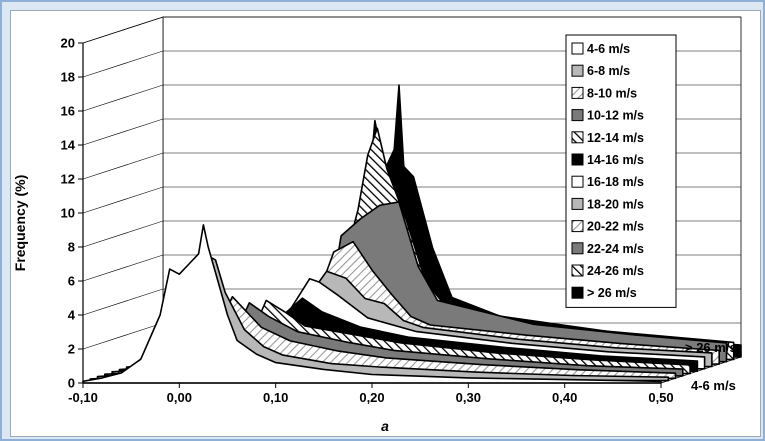 This screenshot has height=441, width=765. What do you see at coordinates (71, 247) in the screenshot?
I see `y-tick-label: 8` at bounding box center [71, 247].